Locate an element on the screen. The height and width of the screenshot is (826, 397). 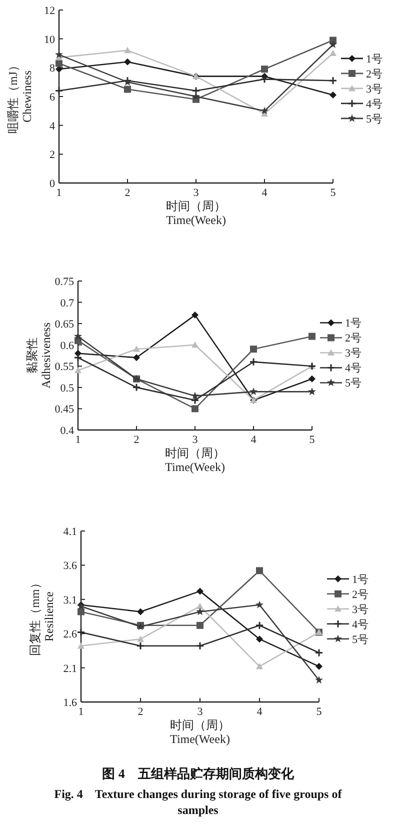
y-tick-label: 0.65 is located at coordinates (64, 324).